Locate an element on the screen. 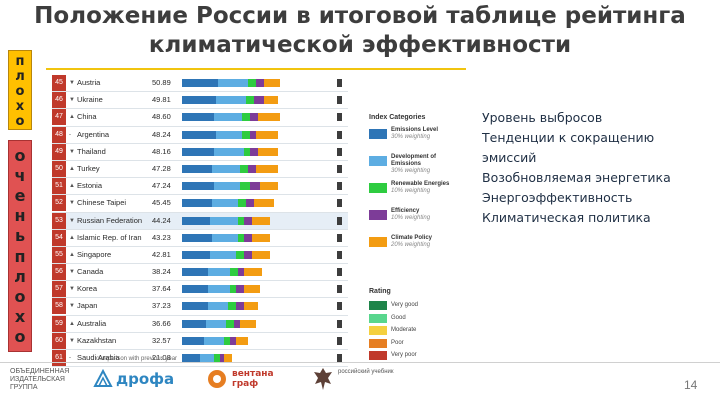 Image resolution: width=720 pixels, height=405 pixels. rating-item: Very good is located at coordinates (404, 306).